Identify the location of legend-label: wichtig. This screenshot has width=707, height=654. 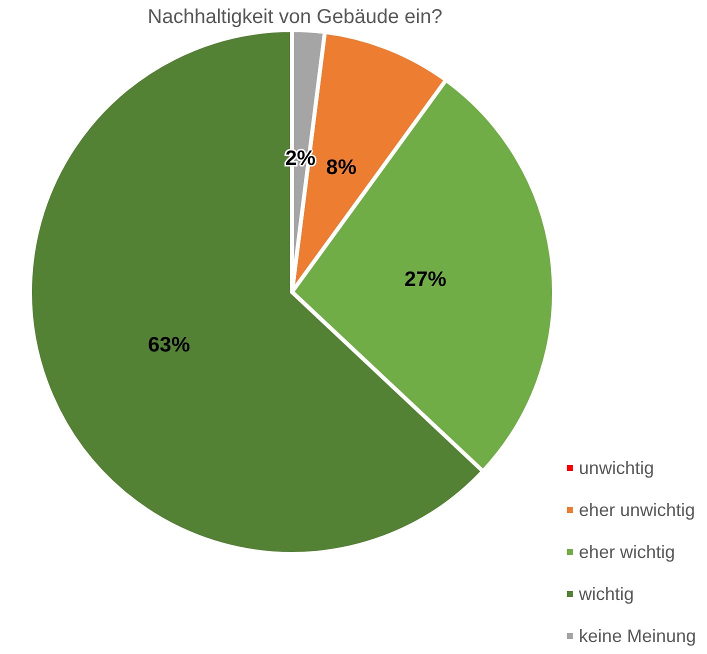
(606, 594).